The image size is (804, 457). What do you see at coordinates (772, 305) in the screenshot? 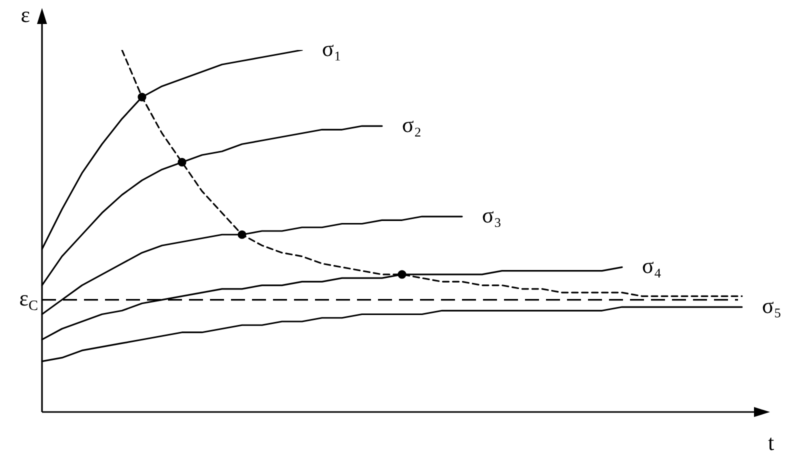
I see `series-label: σ₅` at bounding box center [772, 305].